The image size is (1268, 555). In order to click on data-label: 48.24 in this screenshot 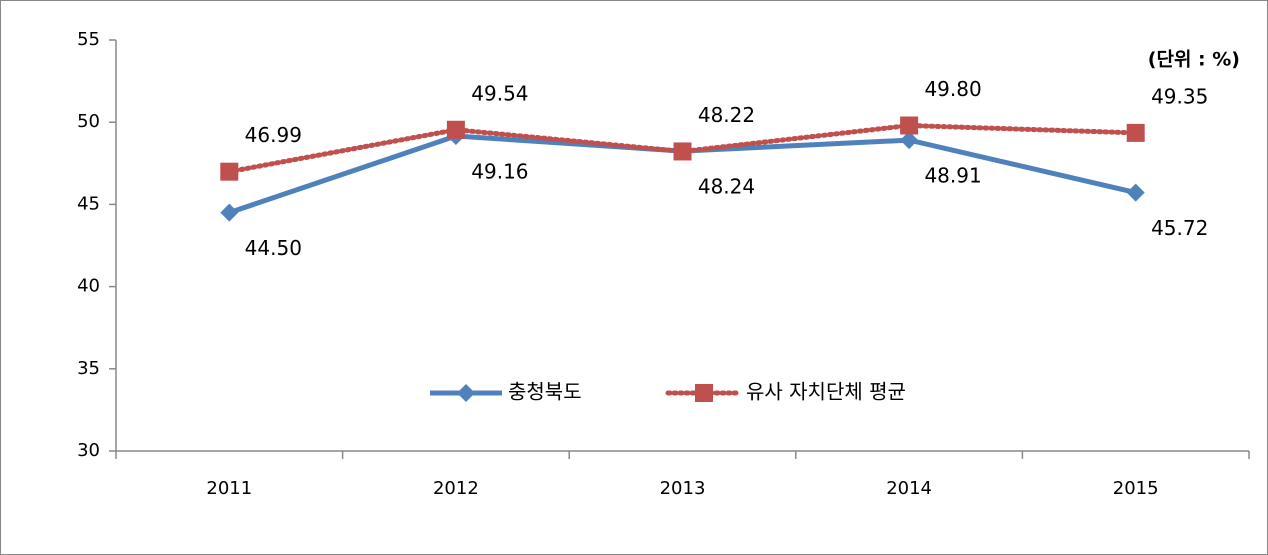, I will do `click(726, 187)`.